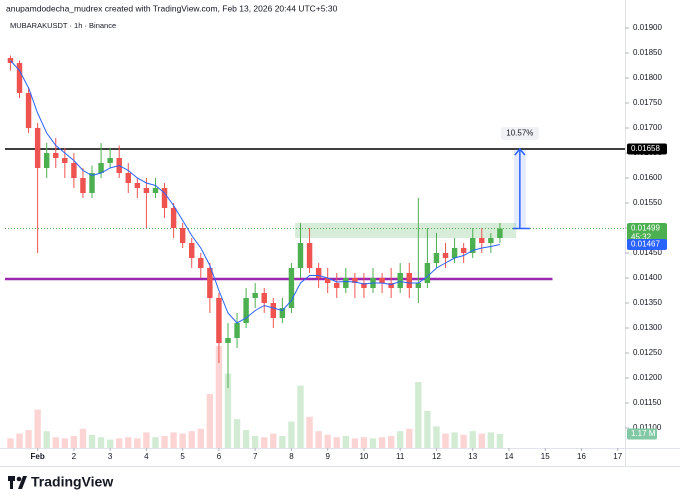 The height and width of the screenshot is (502, 680). I want to click on x-tick-label: 7, so click(255, 456).